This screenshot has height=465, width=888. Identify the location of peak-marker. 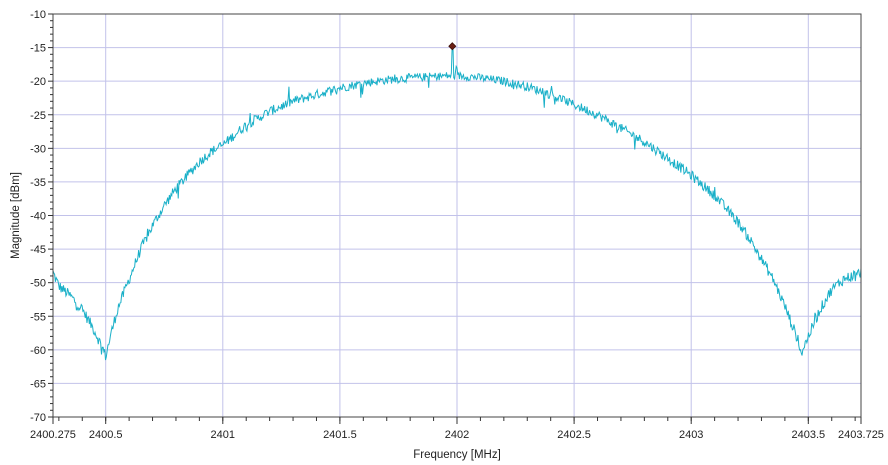
(452, 46).